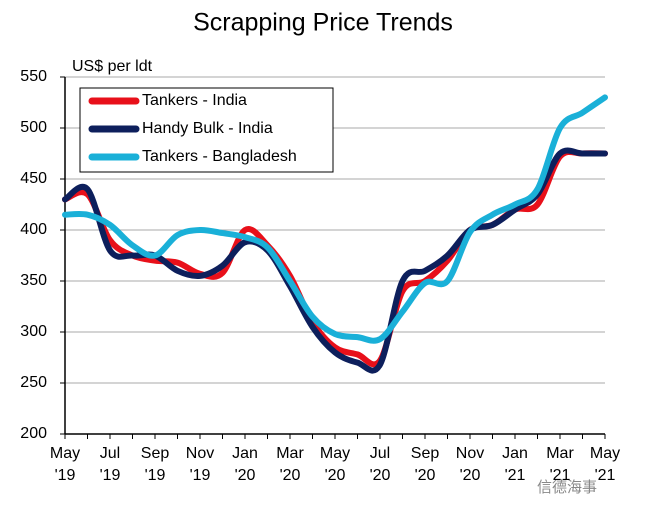 This screenshot has width=645, height=515. I want to click on y-axis-label: US$ per ldt, so click(112, 66).